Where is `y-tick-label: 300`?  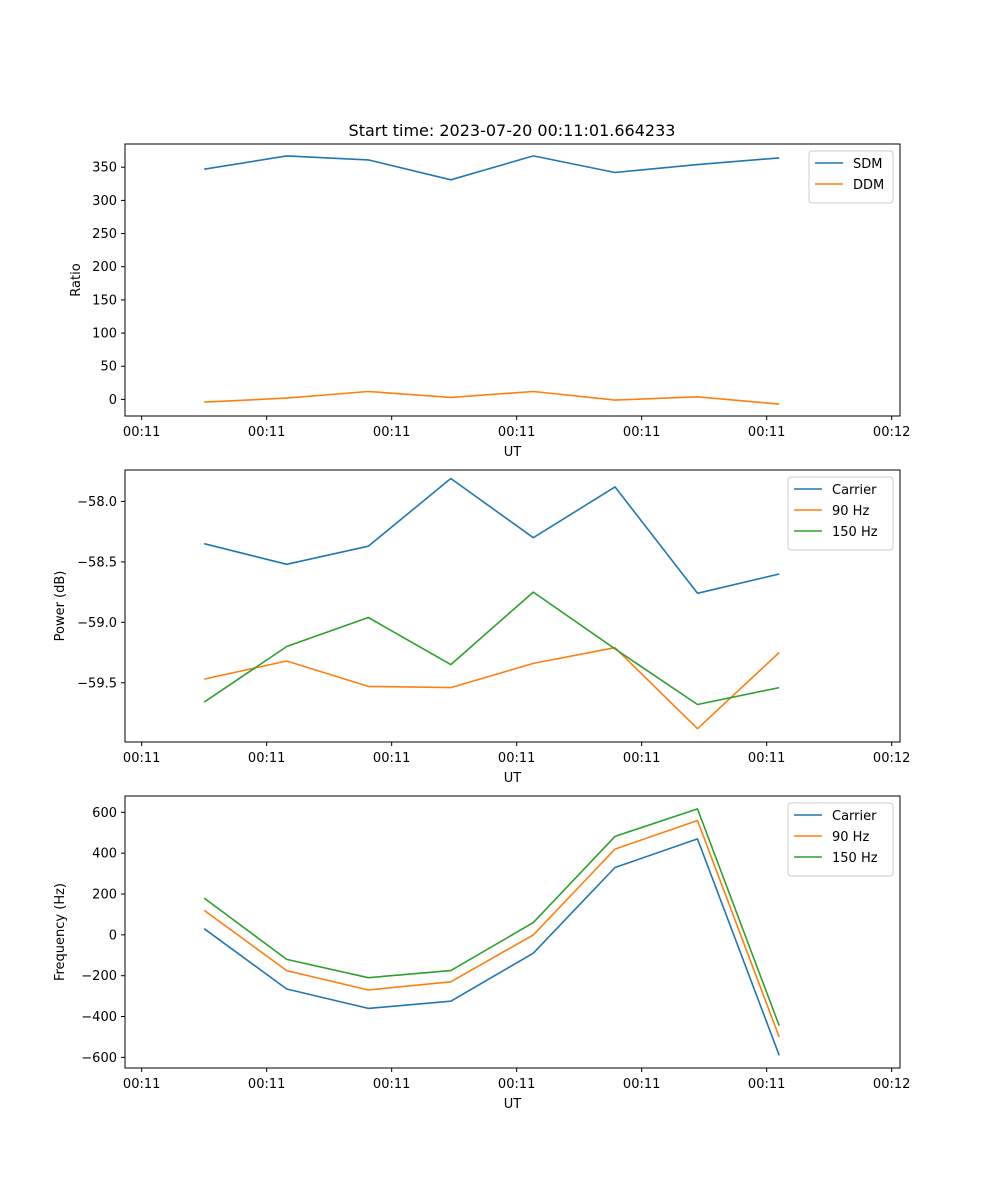
y-tick-label: 300 is located at coordinates (104, 201).